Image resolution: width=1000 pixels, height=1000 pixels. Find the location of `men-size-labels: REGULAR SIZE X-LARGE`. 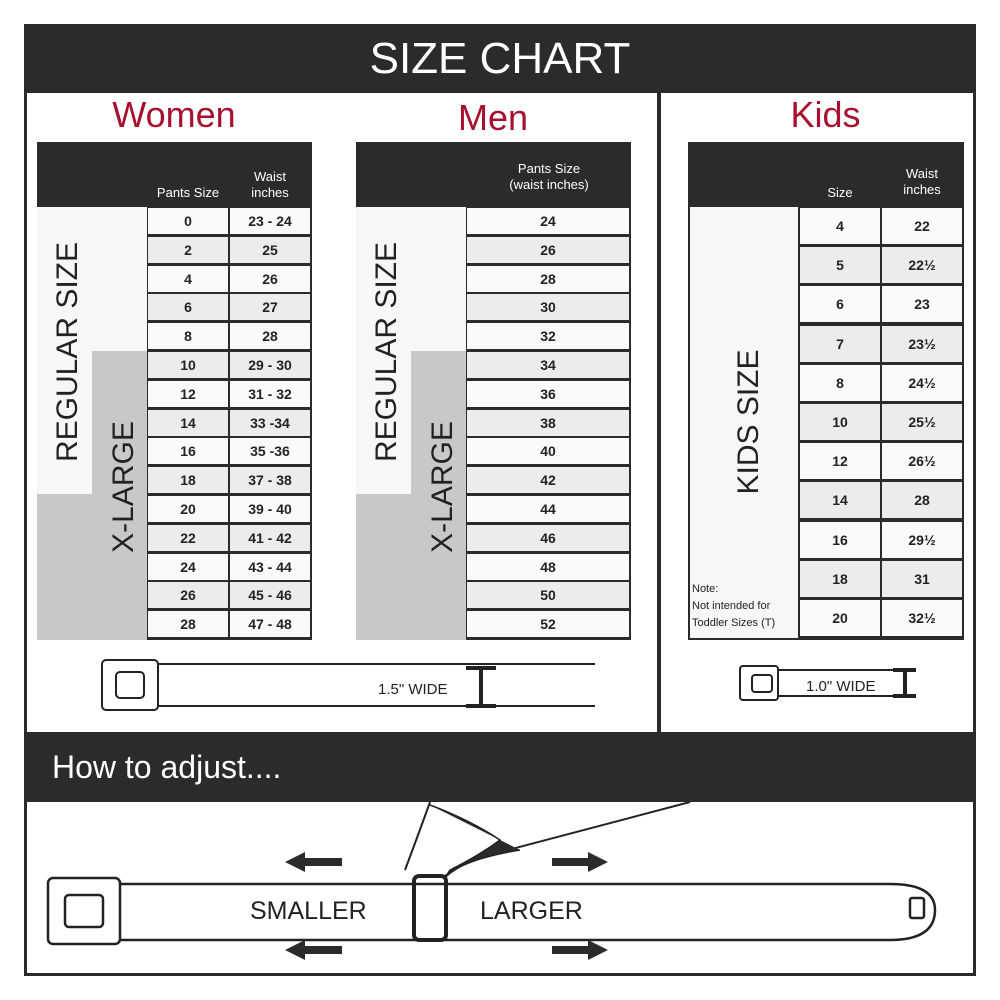

men-size-labels: REGULAR SIZE X-LARGE is located at coordinates (411, 423).